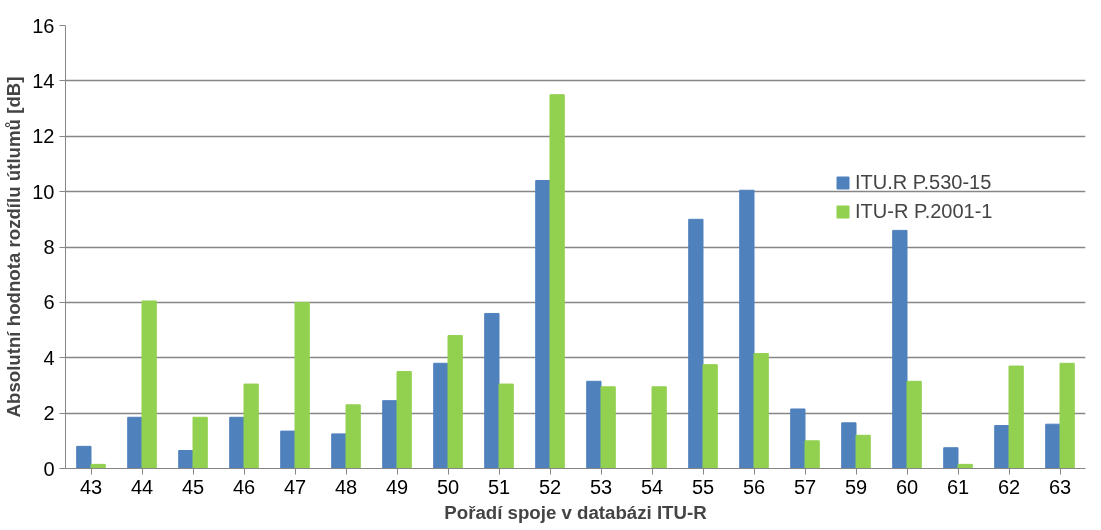 This screenshot has height=530, width=1101. I want to click on x-tick-label: 61, so click(958, 486).